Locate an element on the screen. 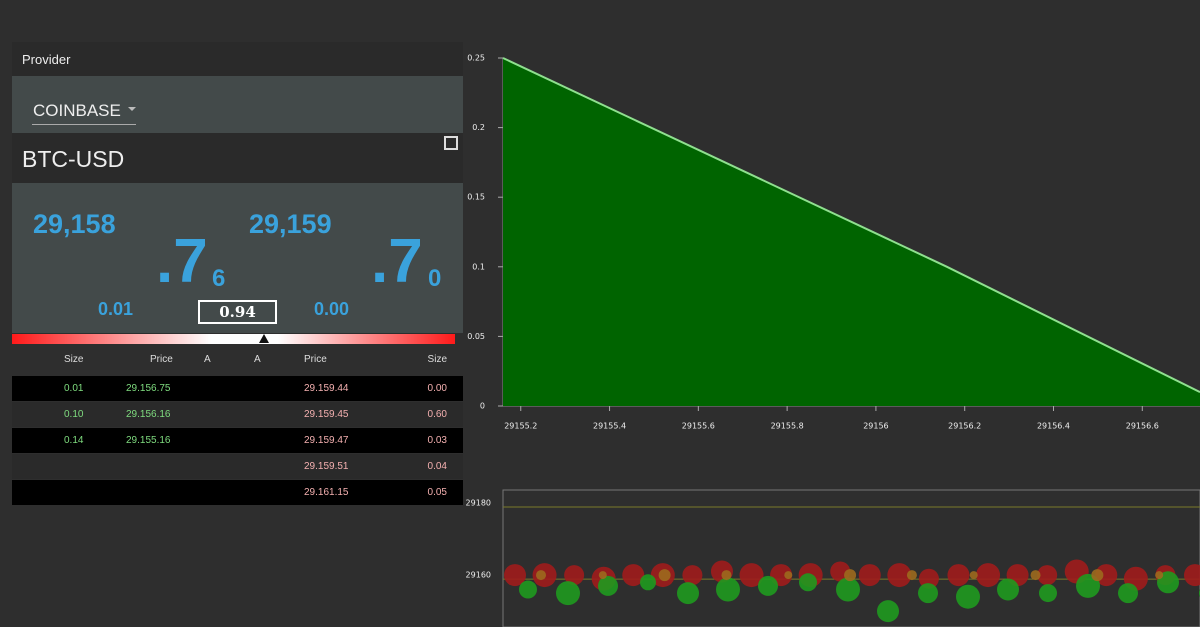  ask-size: 0.03 is located at coordinates (437, 440).